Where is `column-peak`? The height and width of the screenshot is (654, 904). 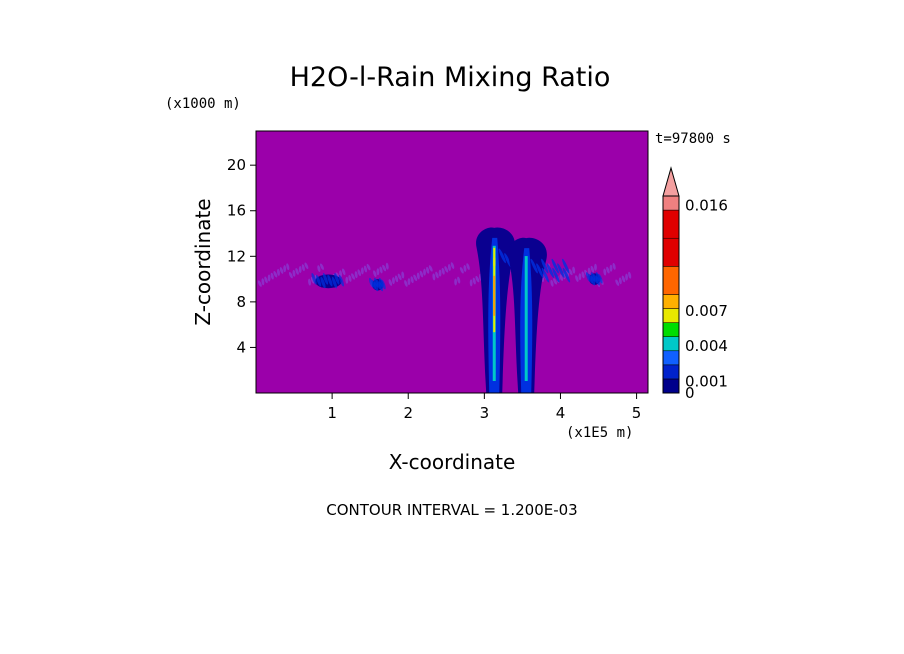
column-peak is located at coordinates (494, 295).